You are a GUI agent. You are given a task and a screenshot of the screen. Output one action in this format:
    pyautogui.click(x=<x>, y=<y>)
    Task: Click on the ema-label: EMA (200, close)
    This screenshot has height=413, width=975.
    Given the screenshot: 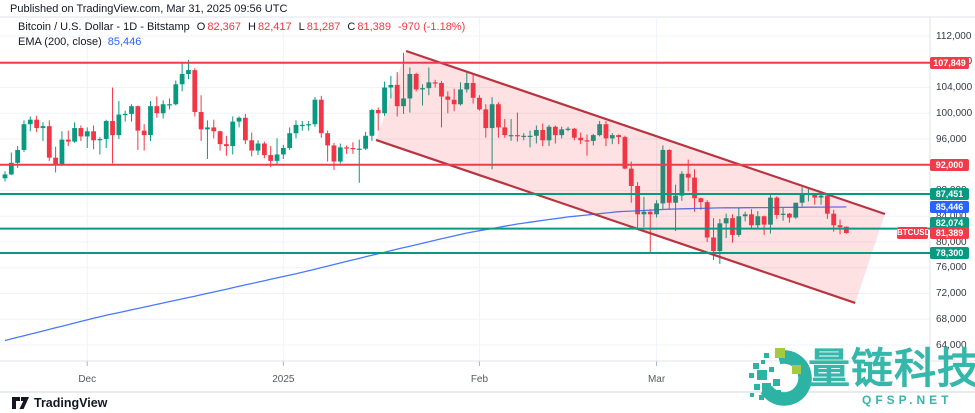 What is the action you would take?
    pyautogui.click(x=60, y=42)
    